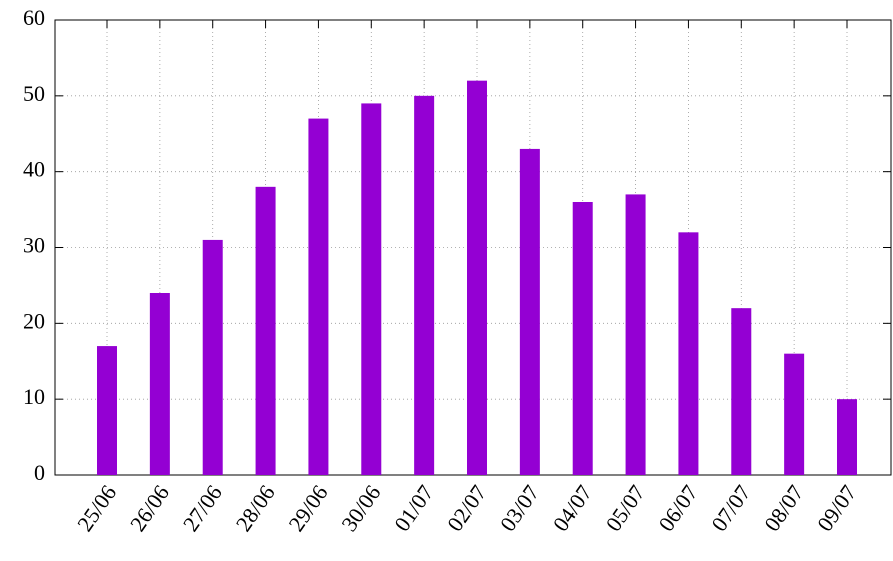 The height and width of the screenshot is (561, 893). Describe the element at coordinates (836, 507) in the screenshot. I see `x-tick-label: 09/07` at that location.